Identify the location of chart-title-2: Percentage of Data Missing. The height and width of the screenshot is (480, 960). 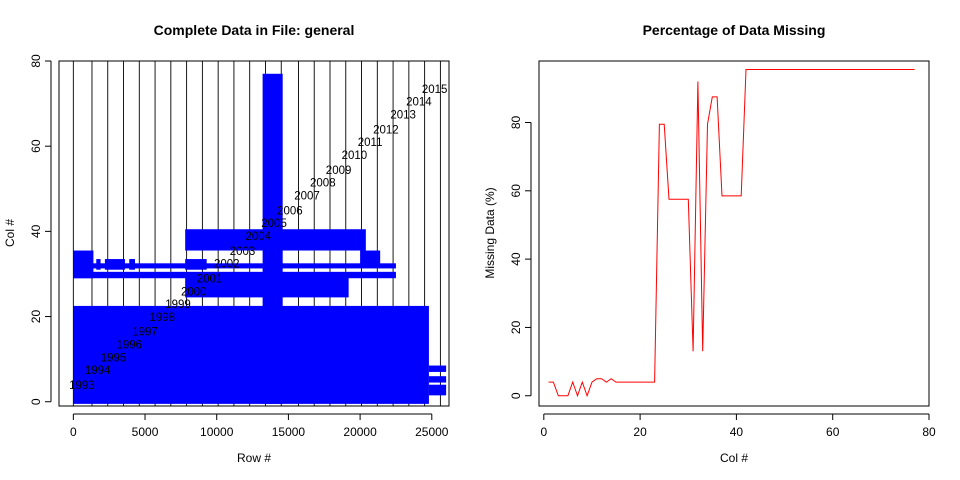
(734, 30).